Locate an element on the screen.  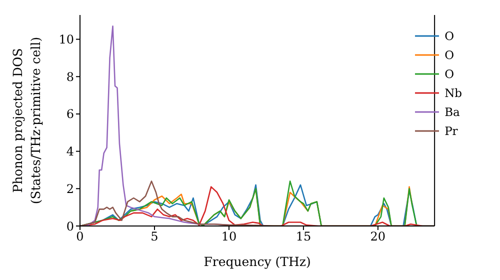
x-tick-label: 10 is located at coordinates (229, 237).